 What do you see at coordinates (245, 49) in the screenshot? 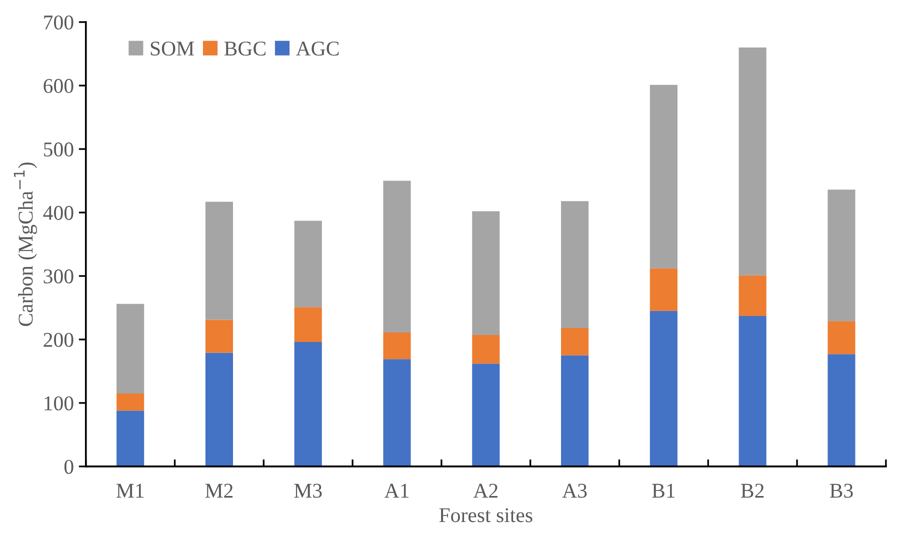
I see `legend-label: BGC` at bounding box center [245, 49].